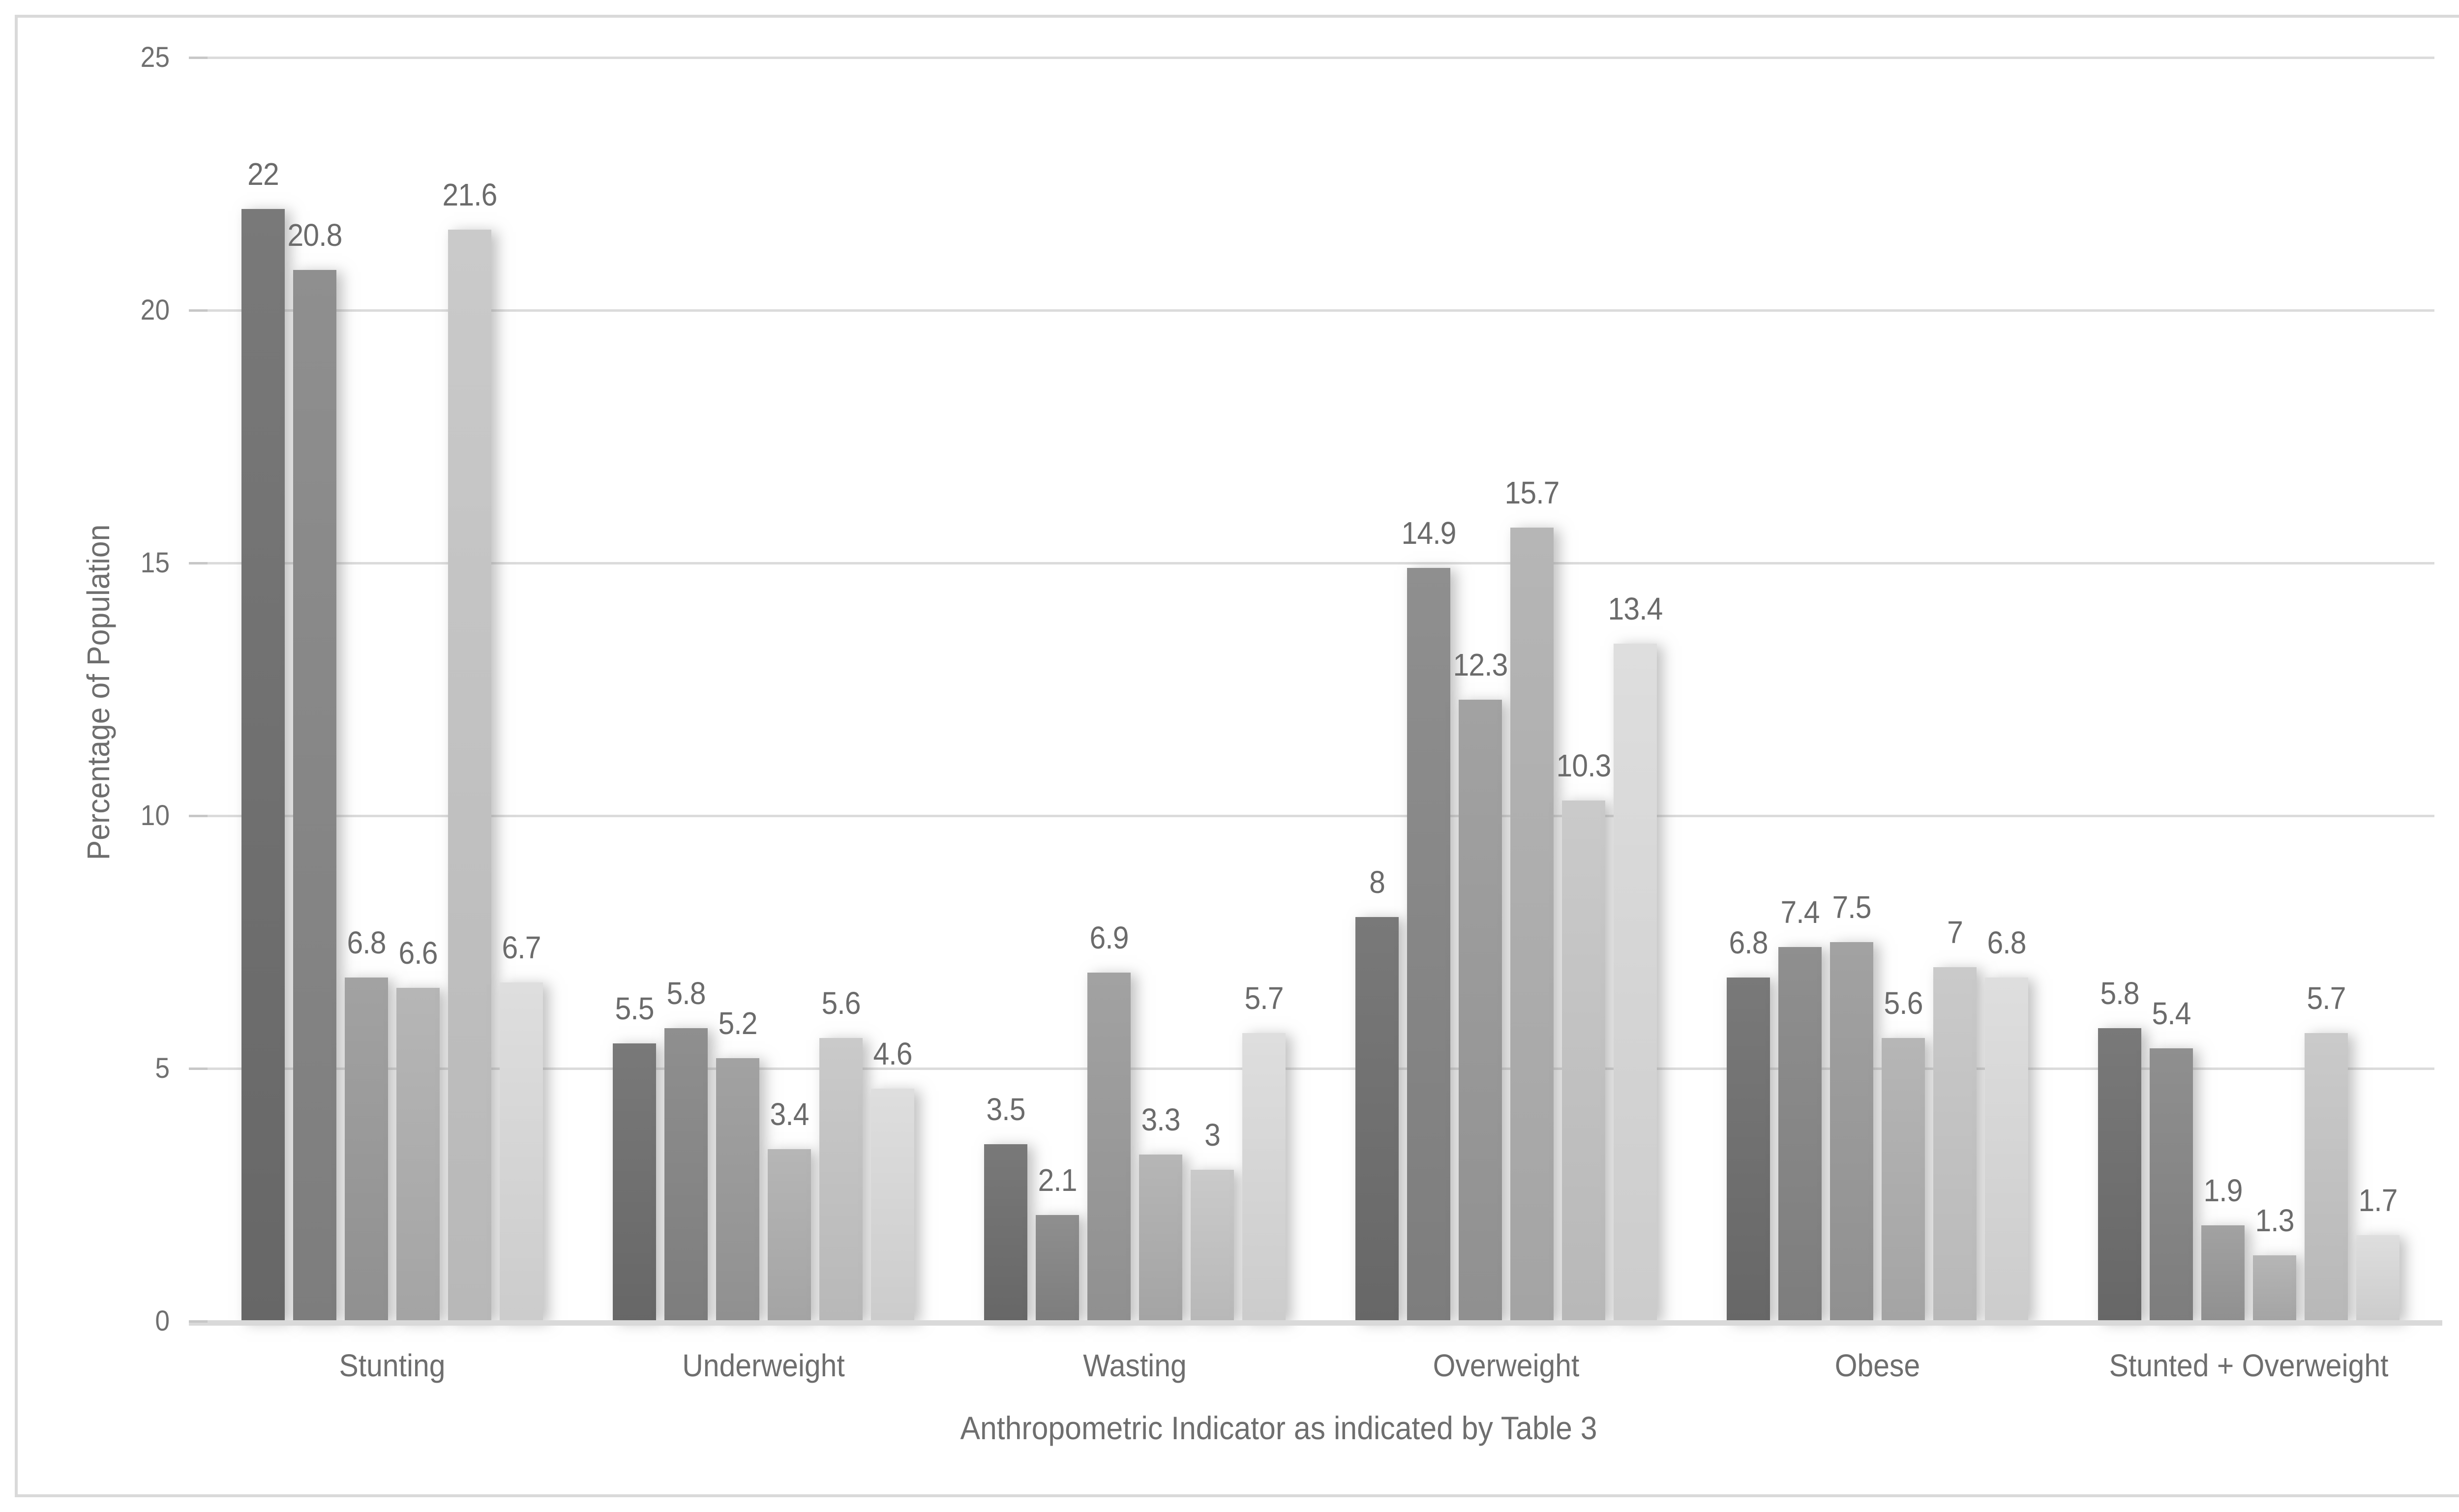 This screenshot has width=2459, height=1512. I want to click on data-label: 1.3, so click(2274, 1221).